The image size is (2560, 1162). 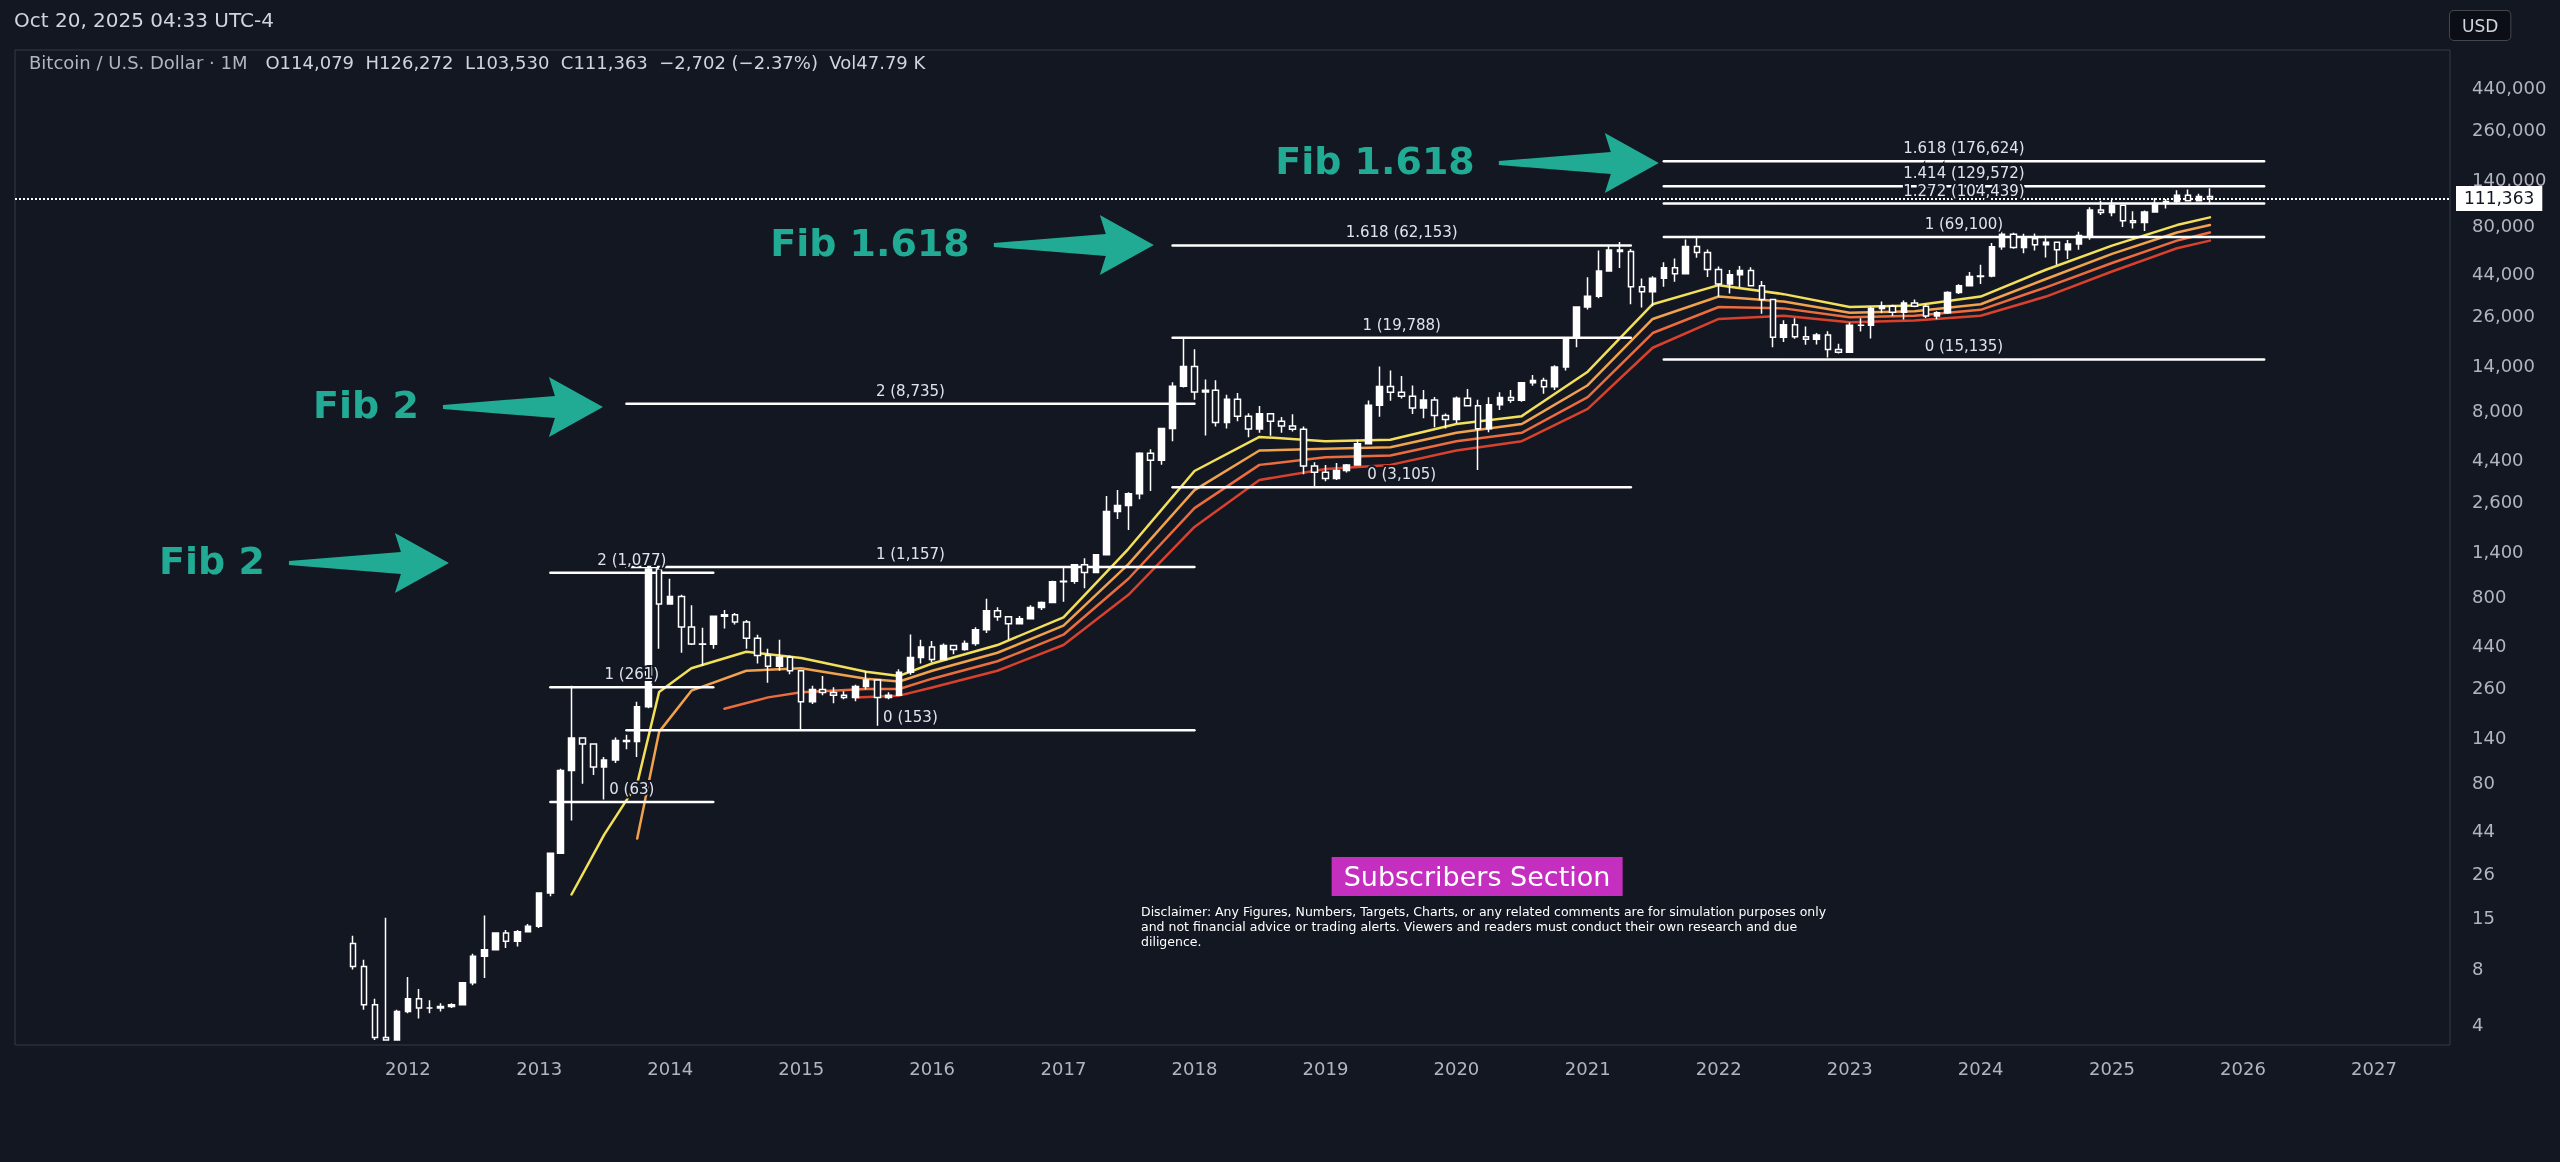 I want to click on series-label: 2 (8,735), so click(x=910, y=390).